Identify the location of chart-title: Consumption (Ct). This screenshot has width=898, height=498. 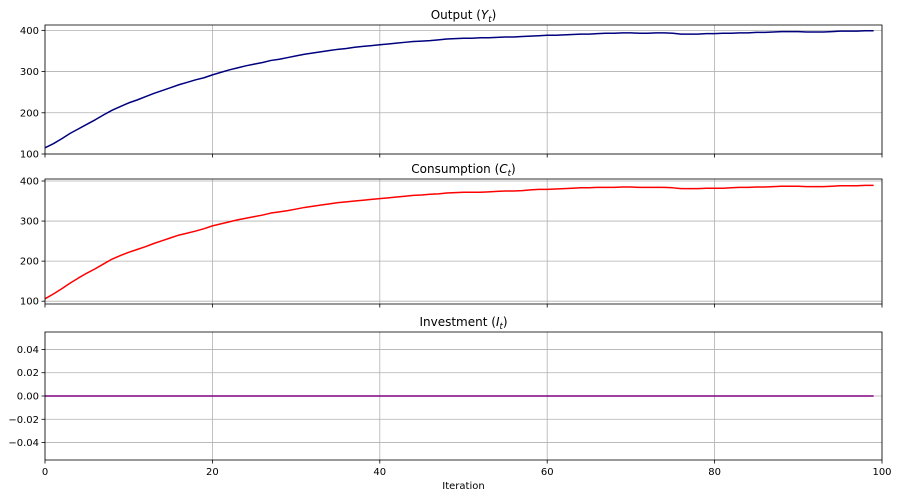
(463, 170).